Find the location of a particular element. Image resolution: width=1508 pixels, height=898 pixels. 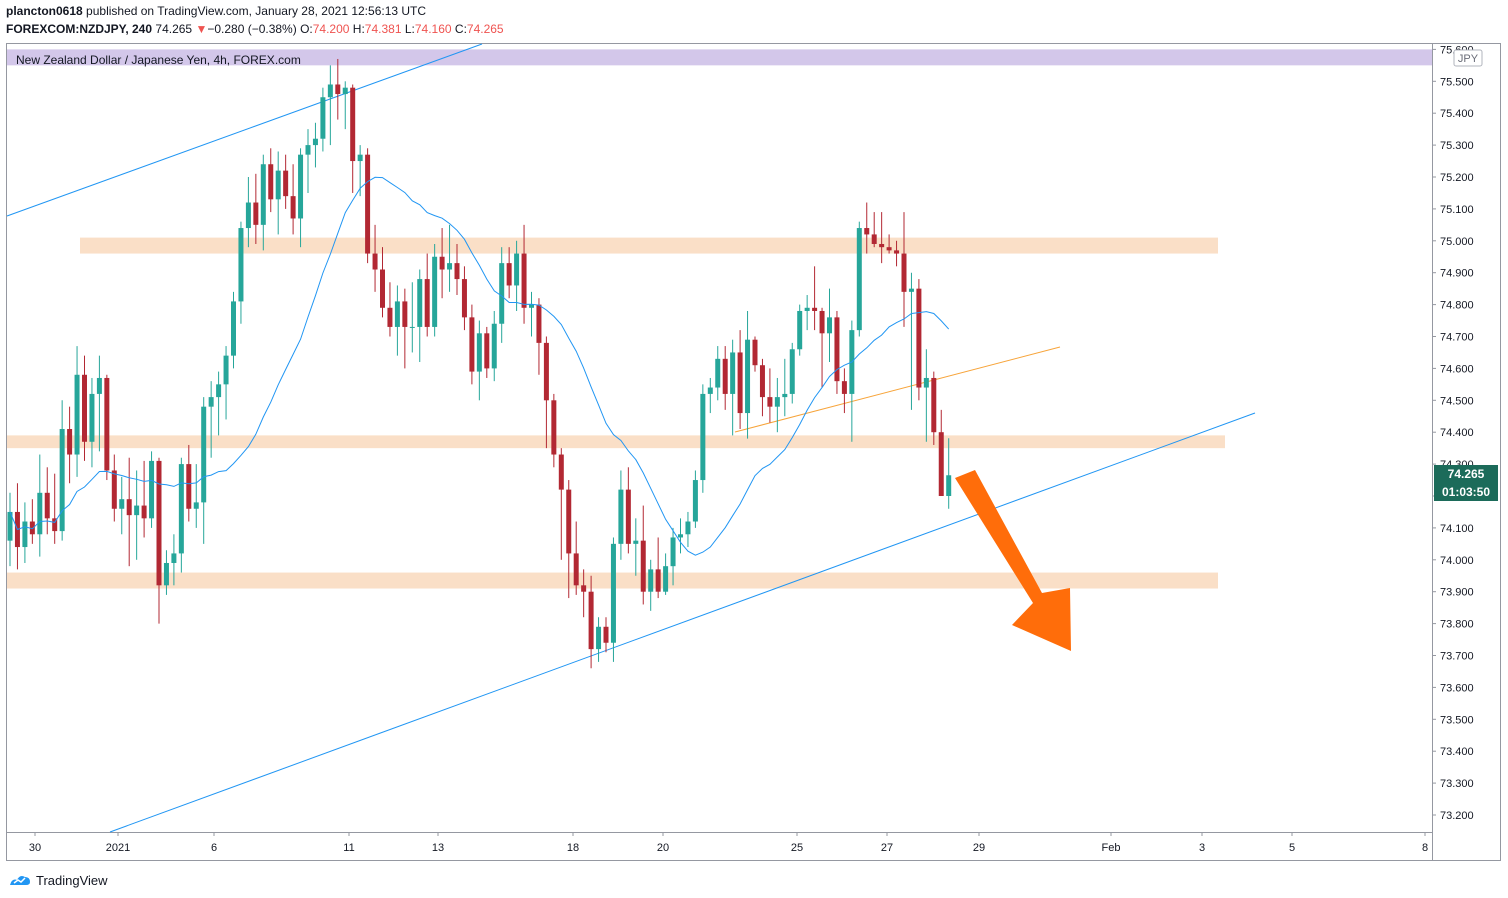

channel-upper-line is located at coordinates (244, 130).